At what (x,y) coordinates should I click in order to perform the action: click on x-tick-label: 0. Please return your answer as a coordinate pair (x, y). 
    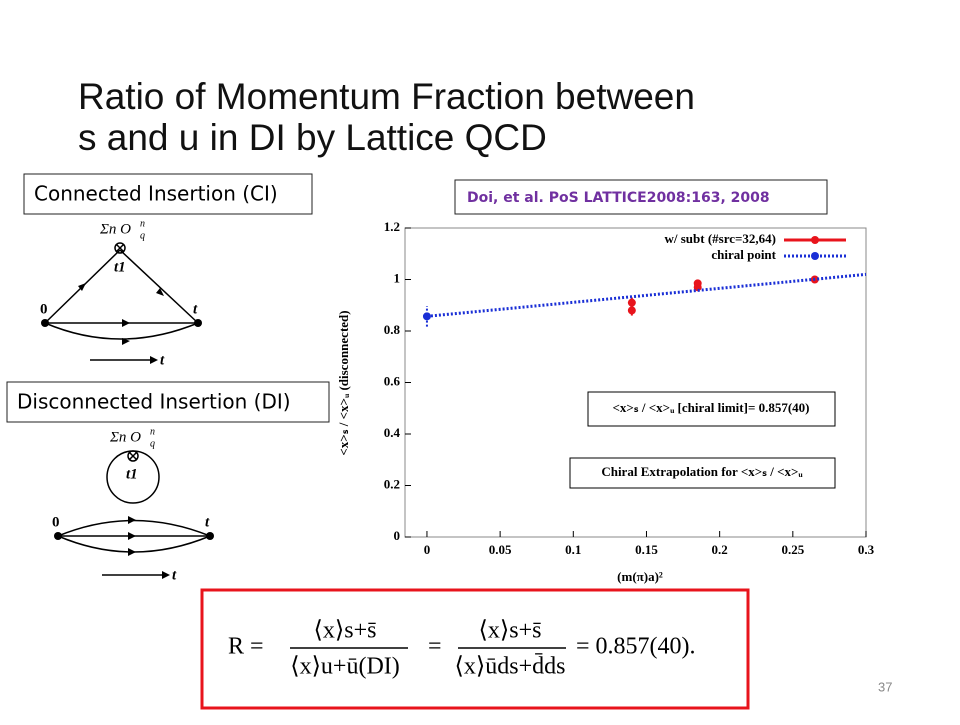
    Looking at the image, I should click on (427, 549).